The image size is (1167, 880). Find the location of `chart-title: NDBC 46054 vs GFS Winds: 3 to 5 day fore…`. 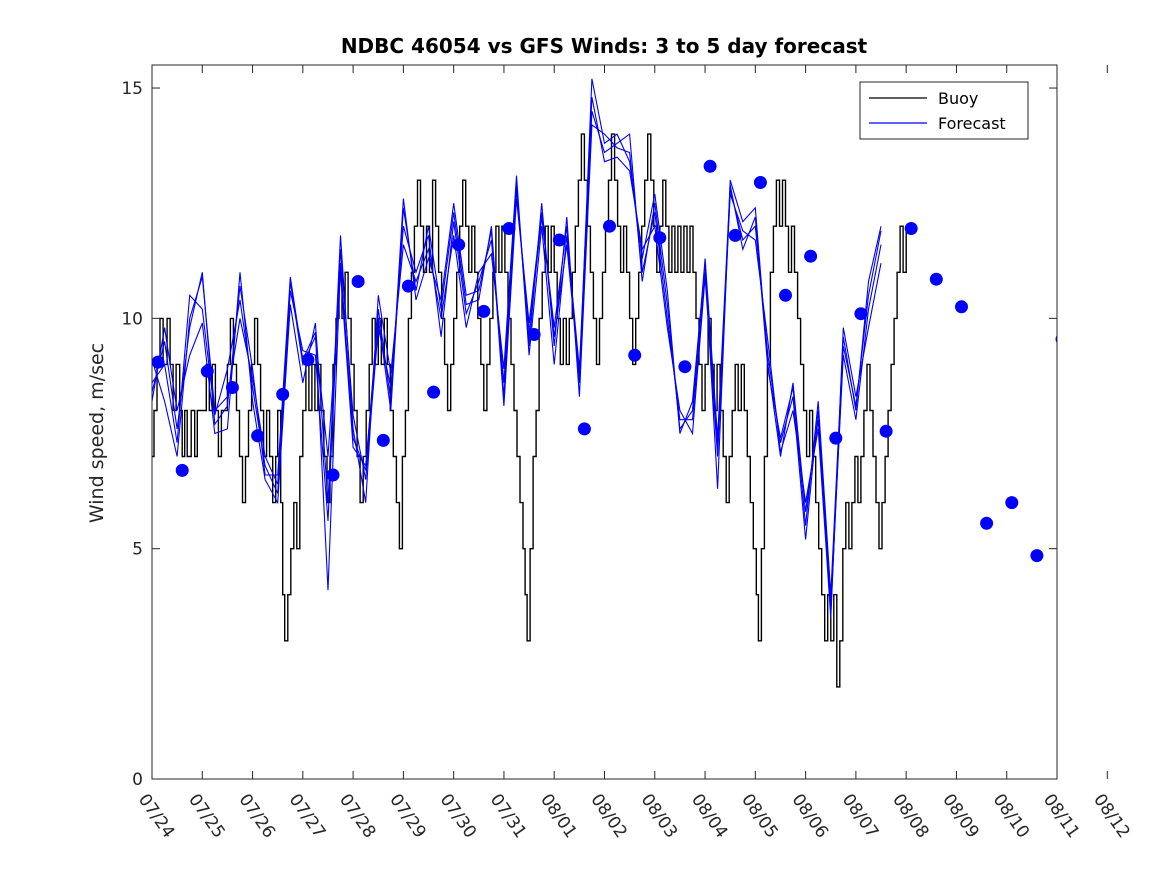

chart-title: NDBC 46054 vs GFS Winds: 3 to 5 day fore… is located at coordinates (604, 46).